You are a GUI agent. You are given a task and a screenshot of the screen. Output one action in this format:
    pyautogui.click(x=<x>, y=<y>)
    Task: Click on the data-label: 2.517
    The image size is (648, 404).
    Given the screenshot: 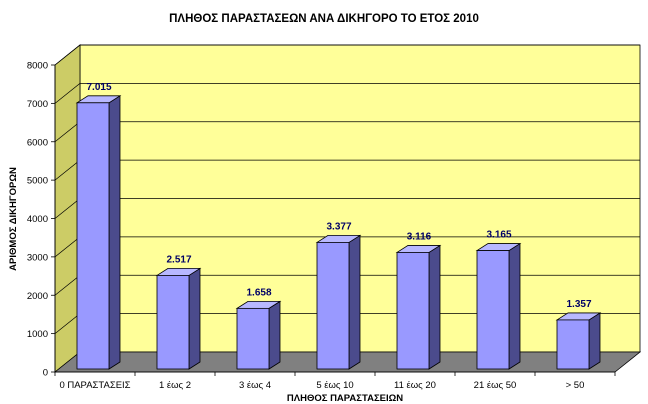 What is the action you would take?
    pyautogui.click(x=178, y=259)
    